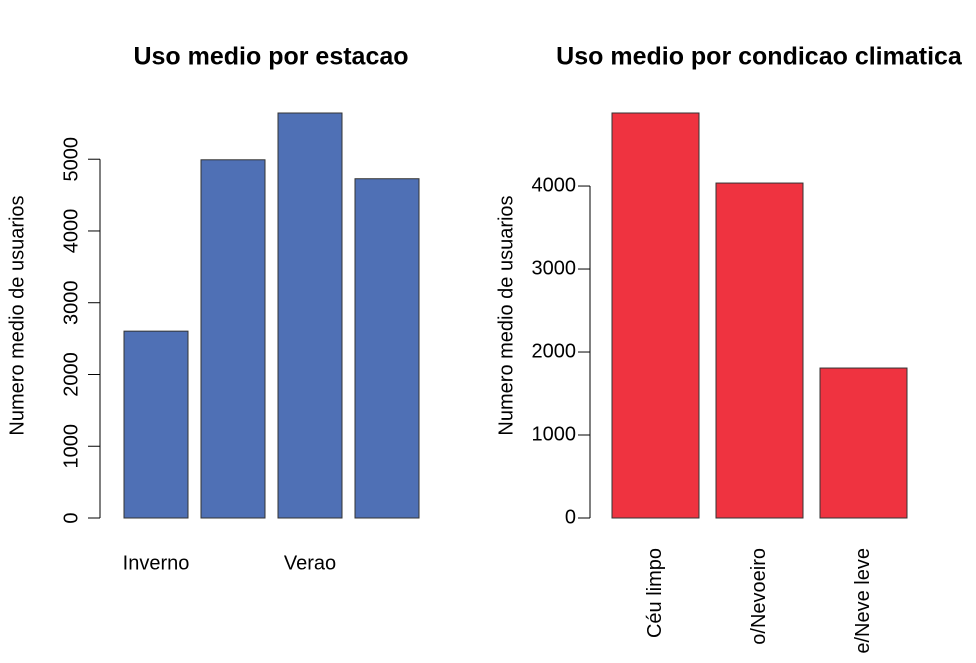 The width and height of the screenshot is (976, 663). What do you see at coordinates (655, 593) in the screenshot?
I see `x-tick-label: Céu limpo` at bounding box center [655, 593].